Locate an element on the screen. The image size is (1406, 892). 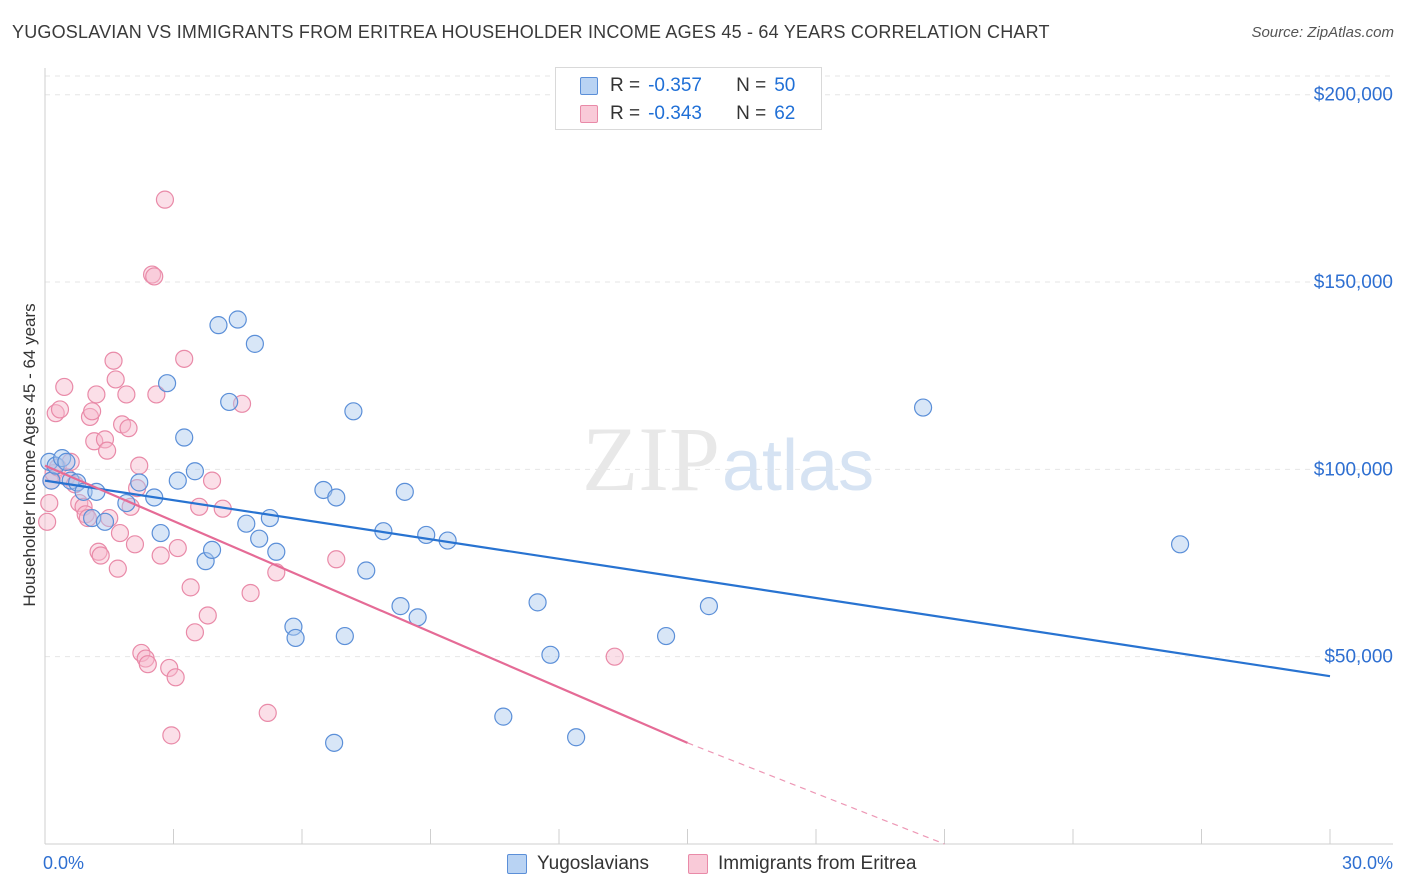
legend-r-value: -0.357 is located at coordinates (675, 85).